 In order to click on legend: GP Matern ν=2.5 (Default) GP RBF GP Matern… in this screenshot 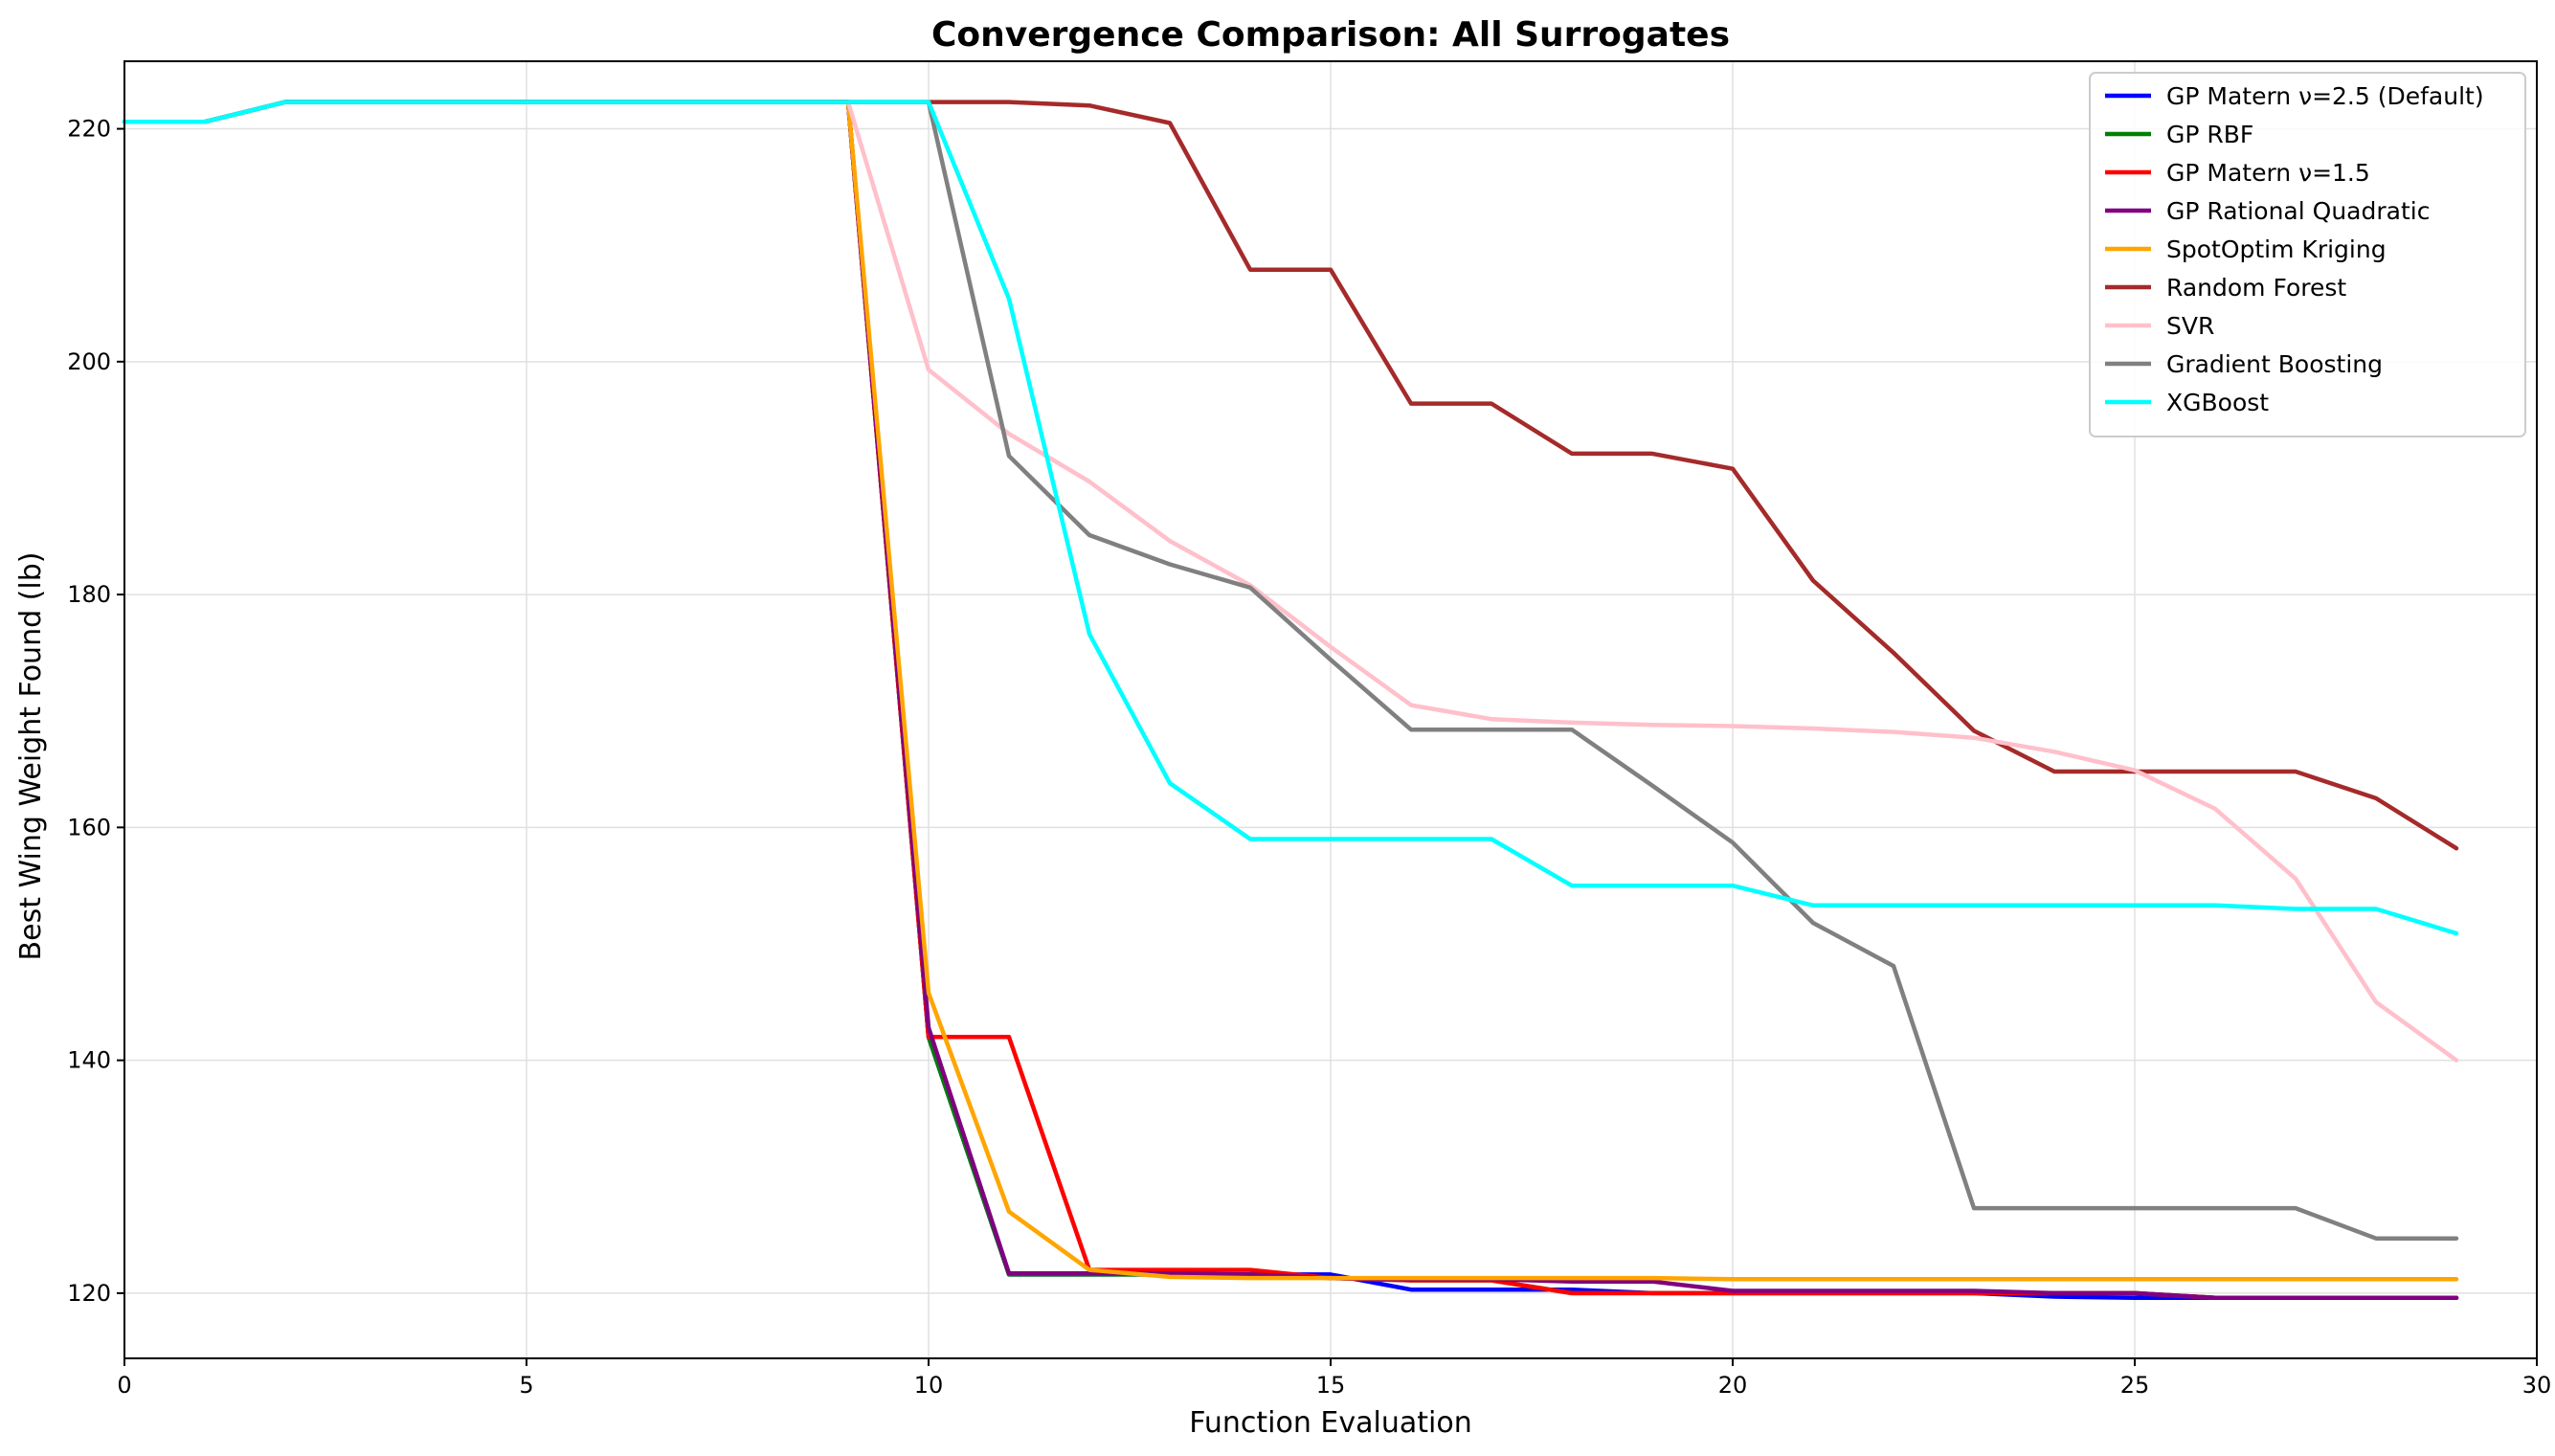, I will do `click(2307, 255)`.